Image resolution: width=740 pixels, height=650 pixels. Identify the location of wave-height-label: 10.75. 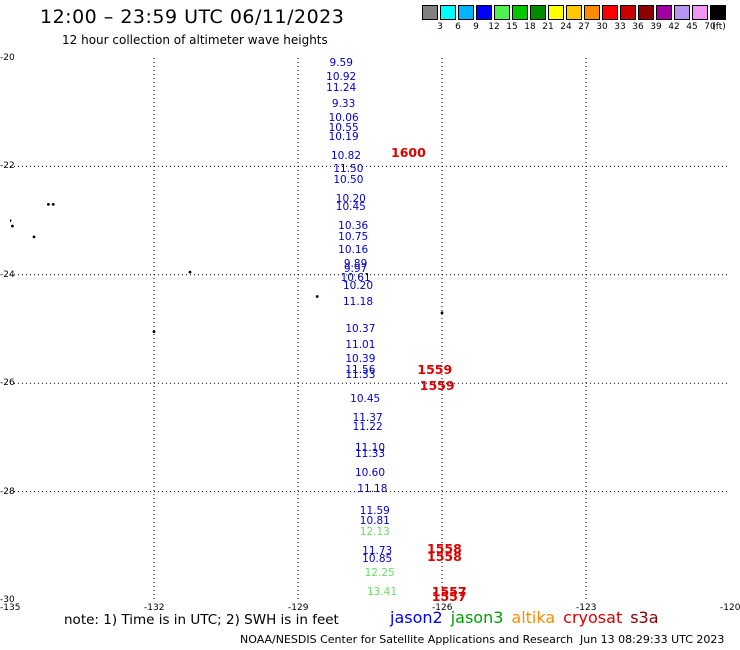
(353, 236).